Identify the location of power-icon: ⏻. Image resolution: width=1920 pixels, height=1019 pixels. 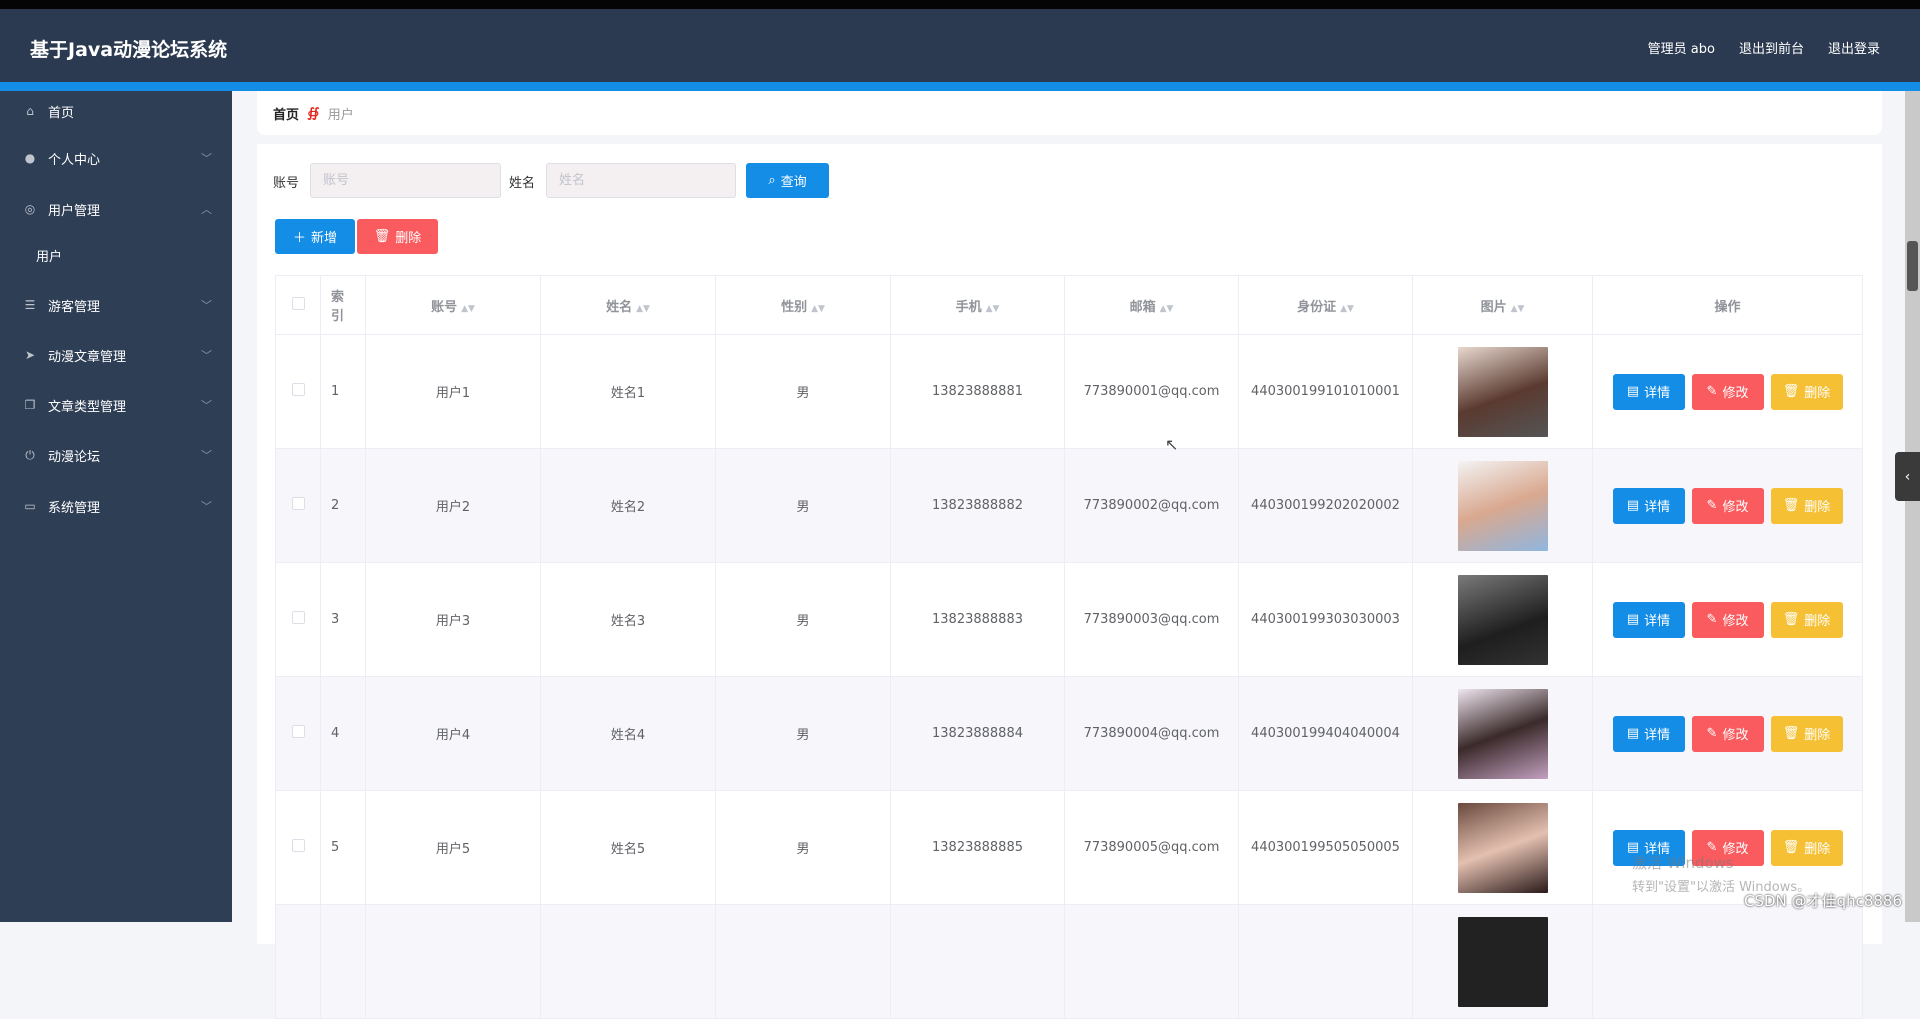
(30, 454).